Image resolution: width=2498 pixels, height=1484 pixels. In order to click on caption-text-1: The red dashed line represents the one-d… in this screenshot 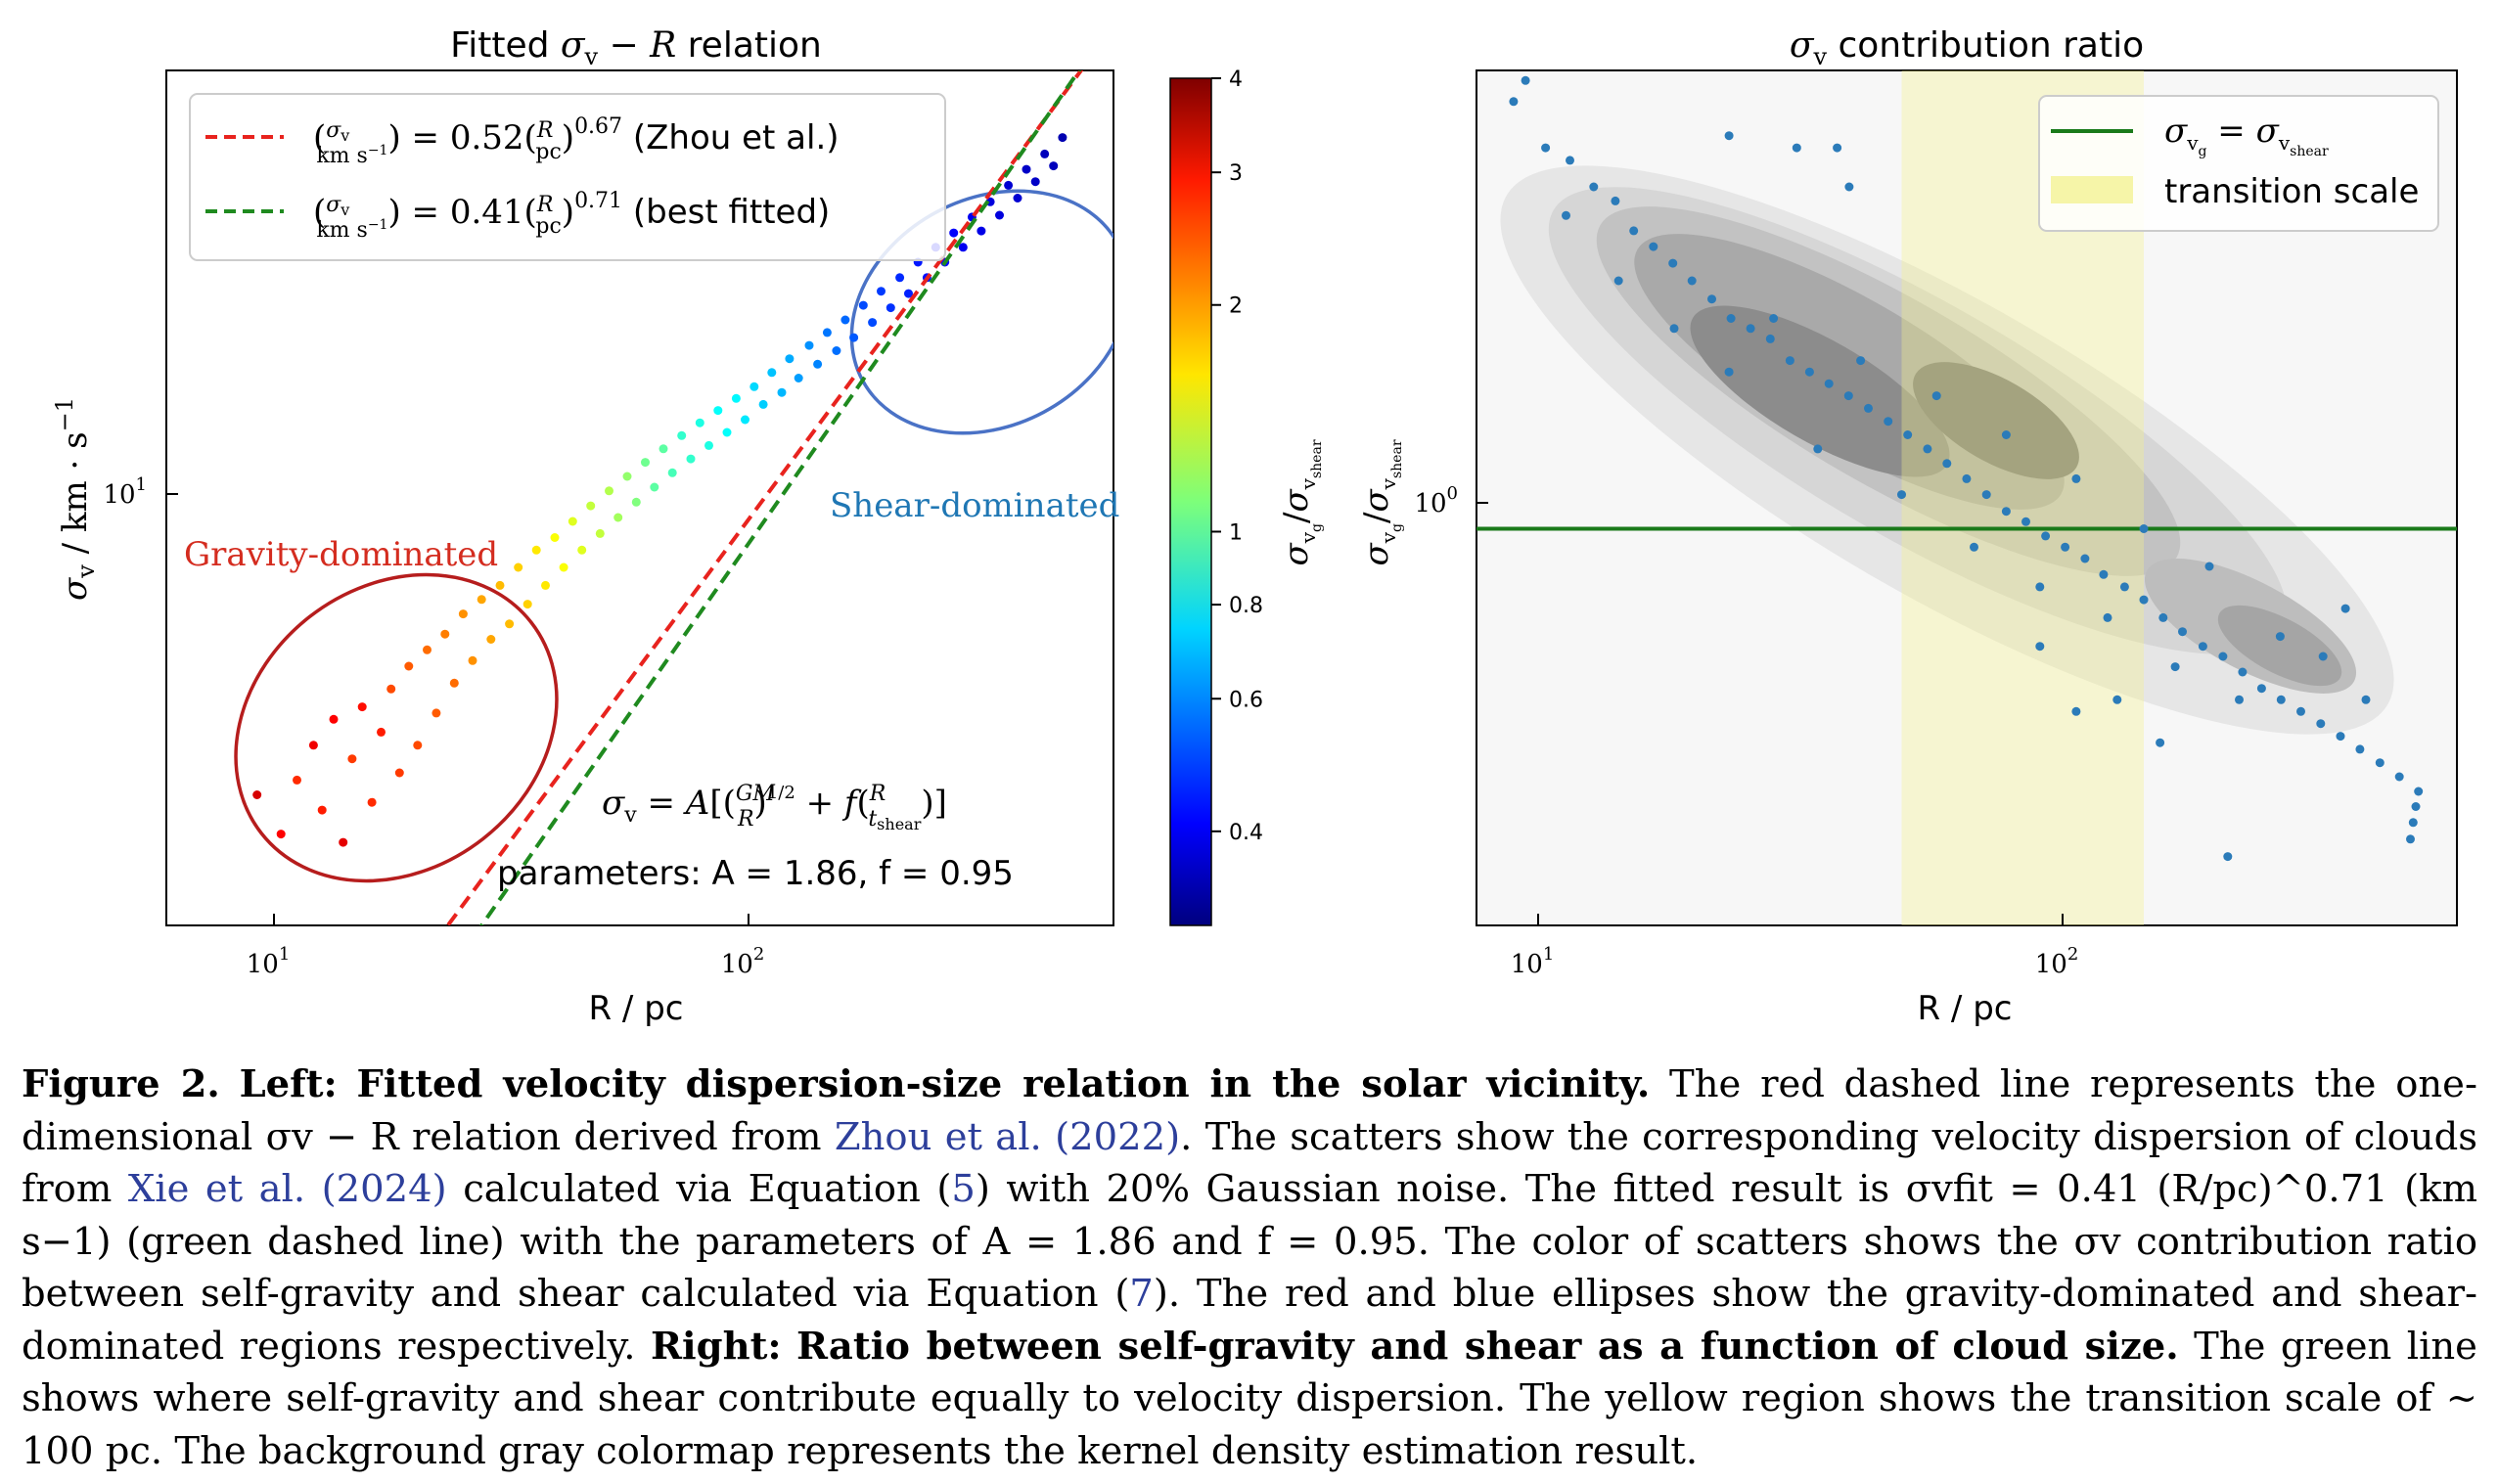, I will do `click(1249, 1110)`.